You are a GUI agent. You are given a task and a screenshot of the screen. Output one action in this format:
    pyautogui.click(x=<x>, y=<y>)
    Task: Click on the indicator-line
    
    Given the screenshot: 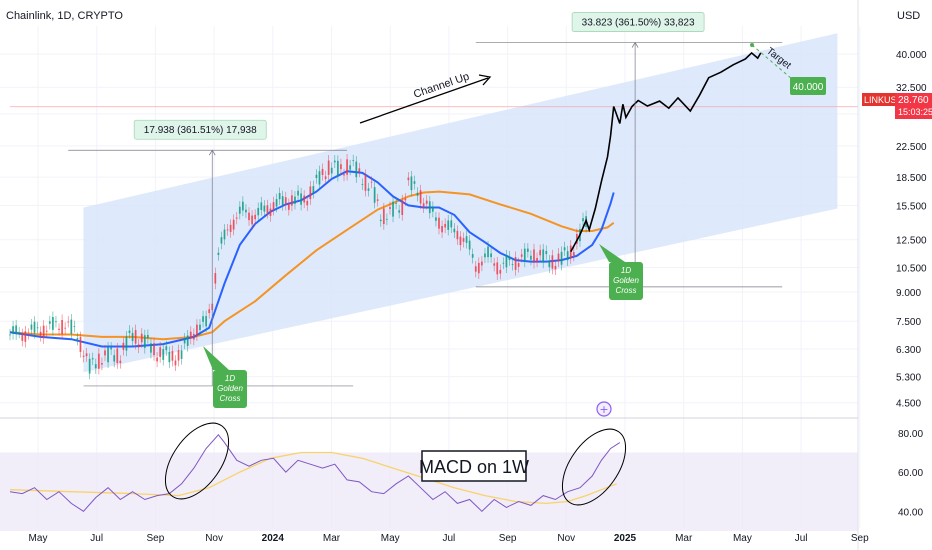 What is the action you would take?
    pyautogui.click(x=315, y=473)
    